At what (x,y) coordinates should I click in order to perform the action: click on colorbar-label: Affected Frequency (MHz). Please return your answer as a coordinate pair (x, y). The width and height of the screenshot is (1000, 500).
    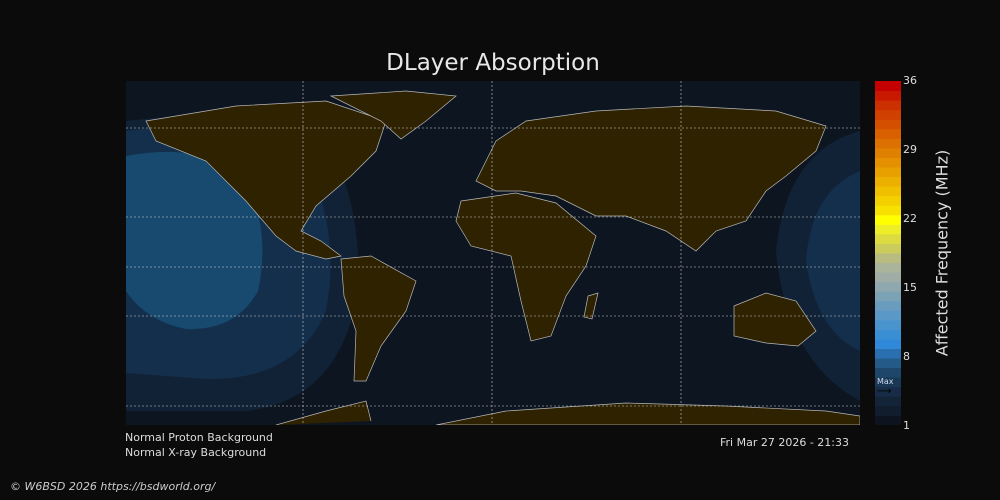
    Looking at the image, I should click on (942, 253).